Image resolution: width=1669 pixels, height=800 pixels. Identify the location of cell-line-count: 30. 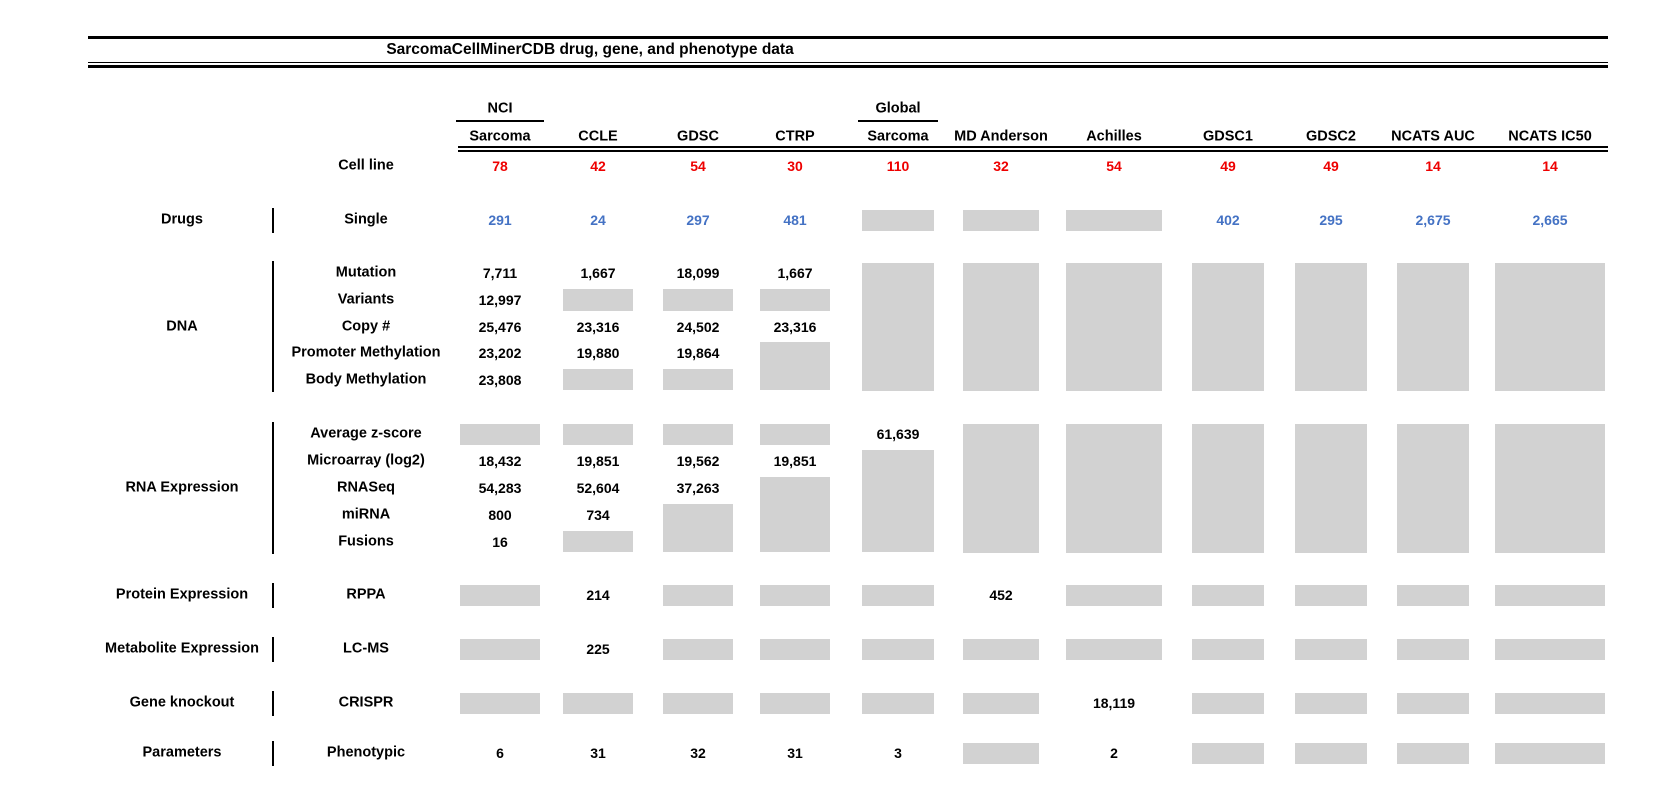
(795, 165).